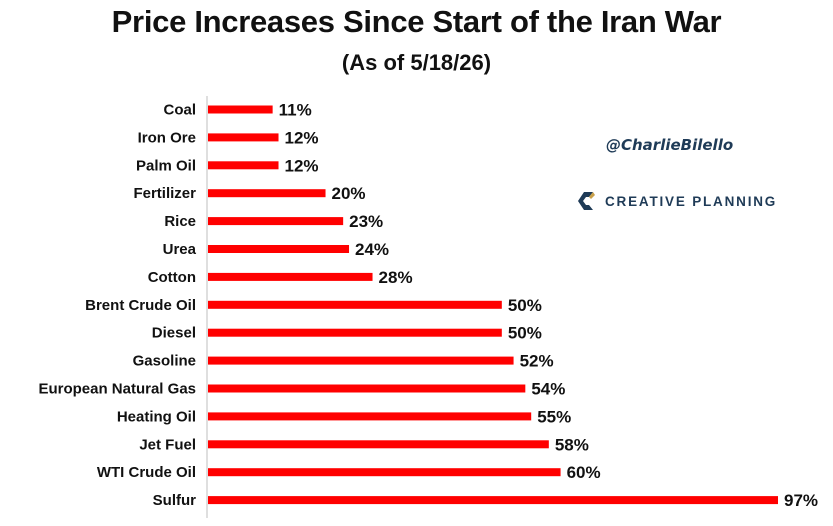  I want to click on category-label: Rice, so click(180, 221).